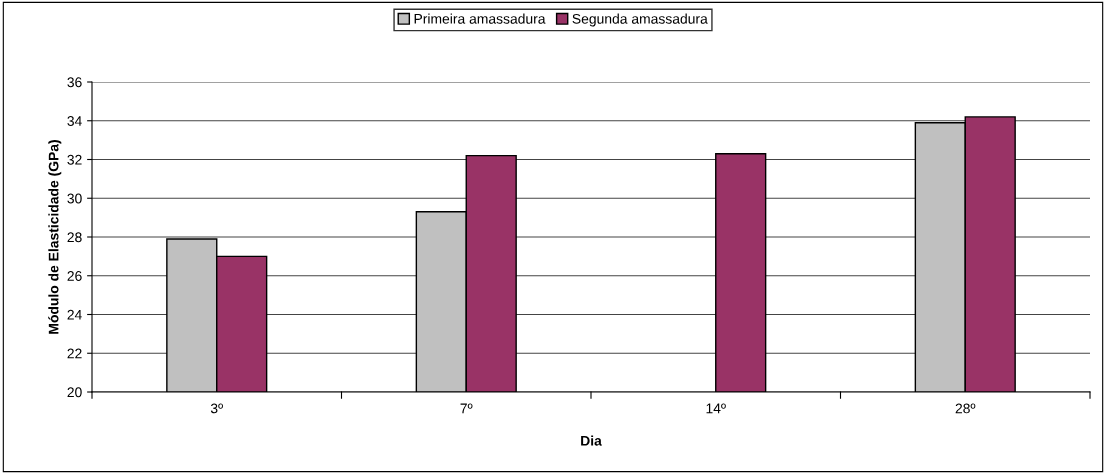 The image size is (1106, 473). What do you see at coordinates (74, 198) in the screenshot?
I see `y-tick-label: 30` at bounding box center [74, 198].